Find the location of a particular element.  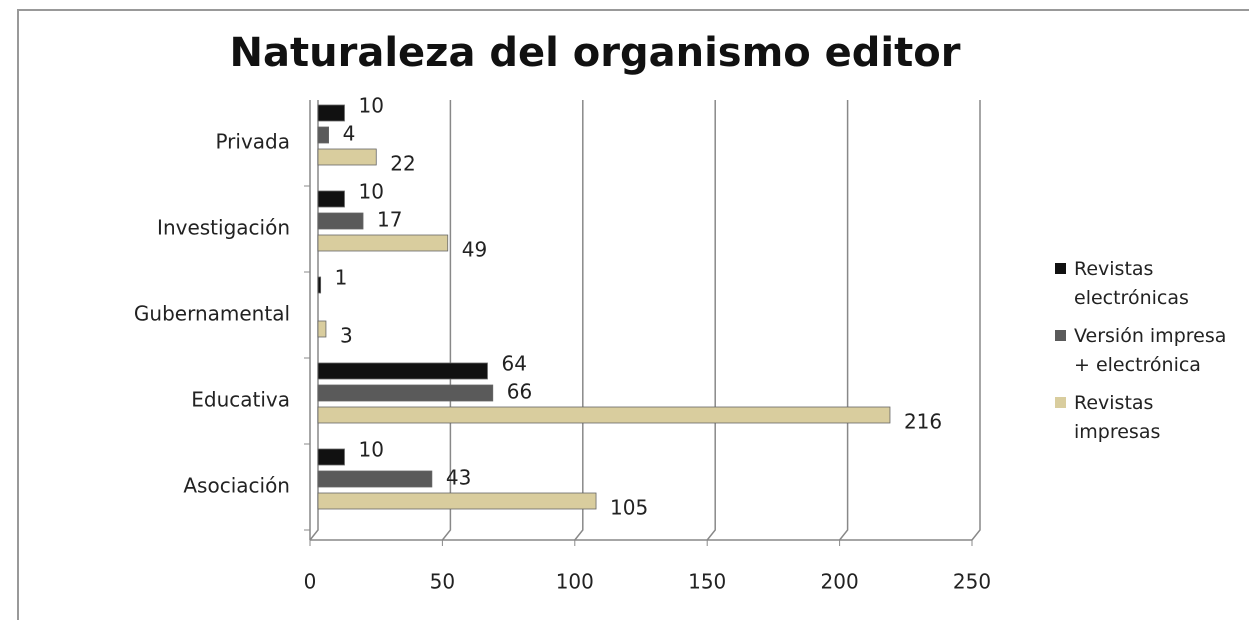

legend-label: Revistas electrónicas is located at coordinates (1131, 283).